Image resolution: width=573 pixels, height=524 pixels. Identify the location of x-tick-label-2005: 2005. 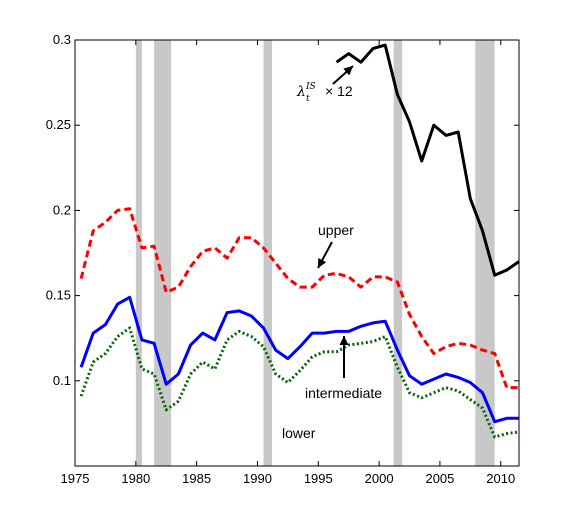
(439, 478).